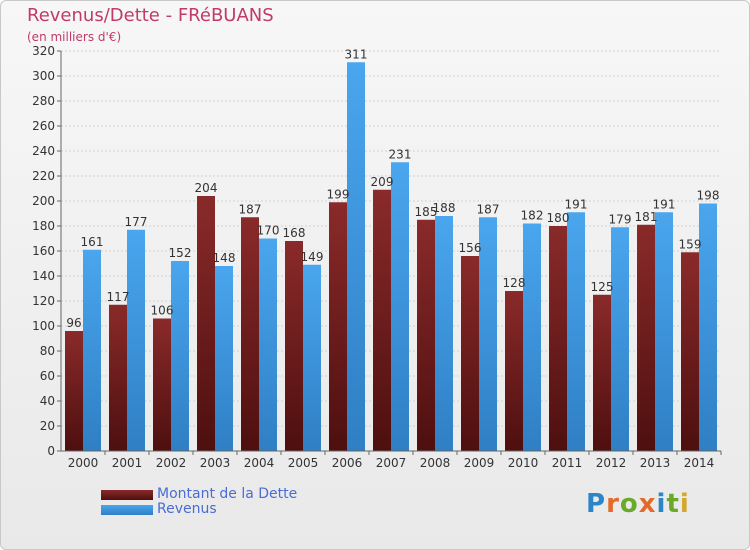 The height and width of the screenshot is (550, 750). What do you see at coordinates (558, 218) in the screenshot?
I see `data-label-debt: 180` at bounding box center [558, 218].